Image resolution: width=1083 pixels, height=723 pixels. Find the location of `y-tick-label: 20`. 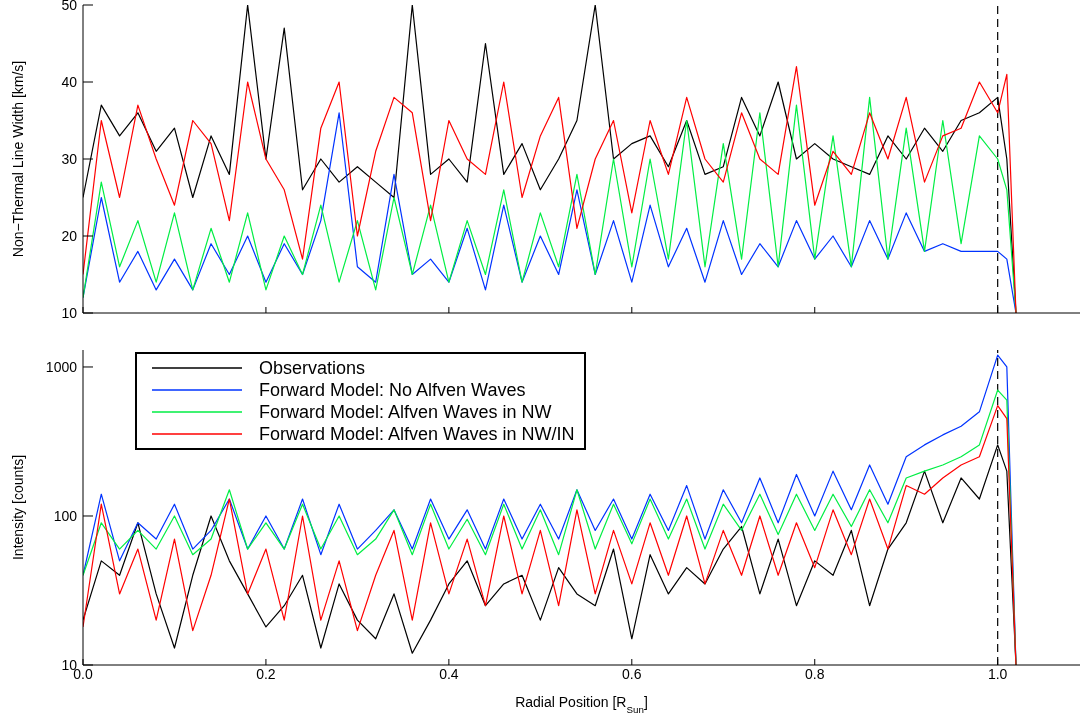

y-tick-label: 20 is located at coordinates (69, 235).